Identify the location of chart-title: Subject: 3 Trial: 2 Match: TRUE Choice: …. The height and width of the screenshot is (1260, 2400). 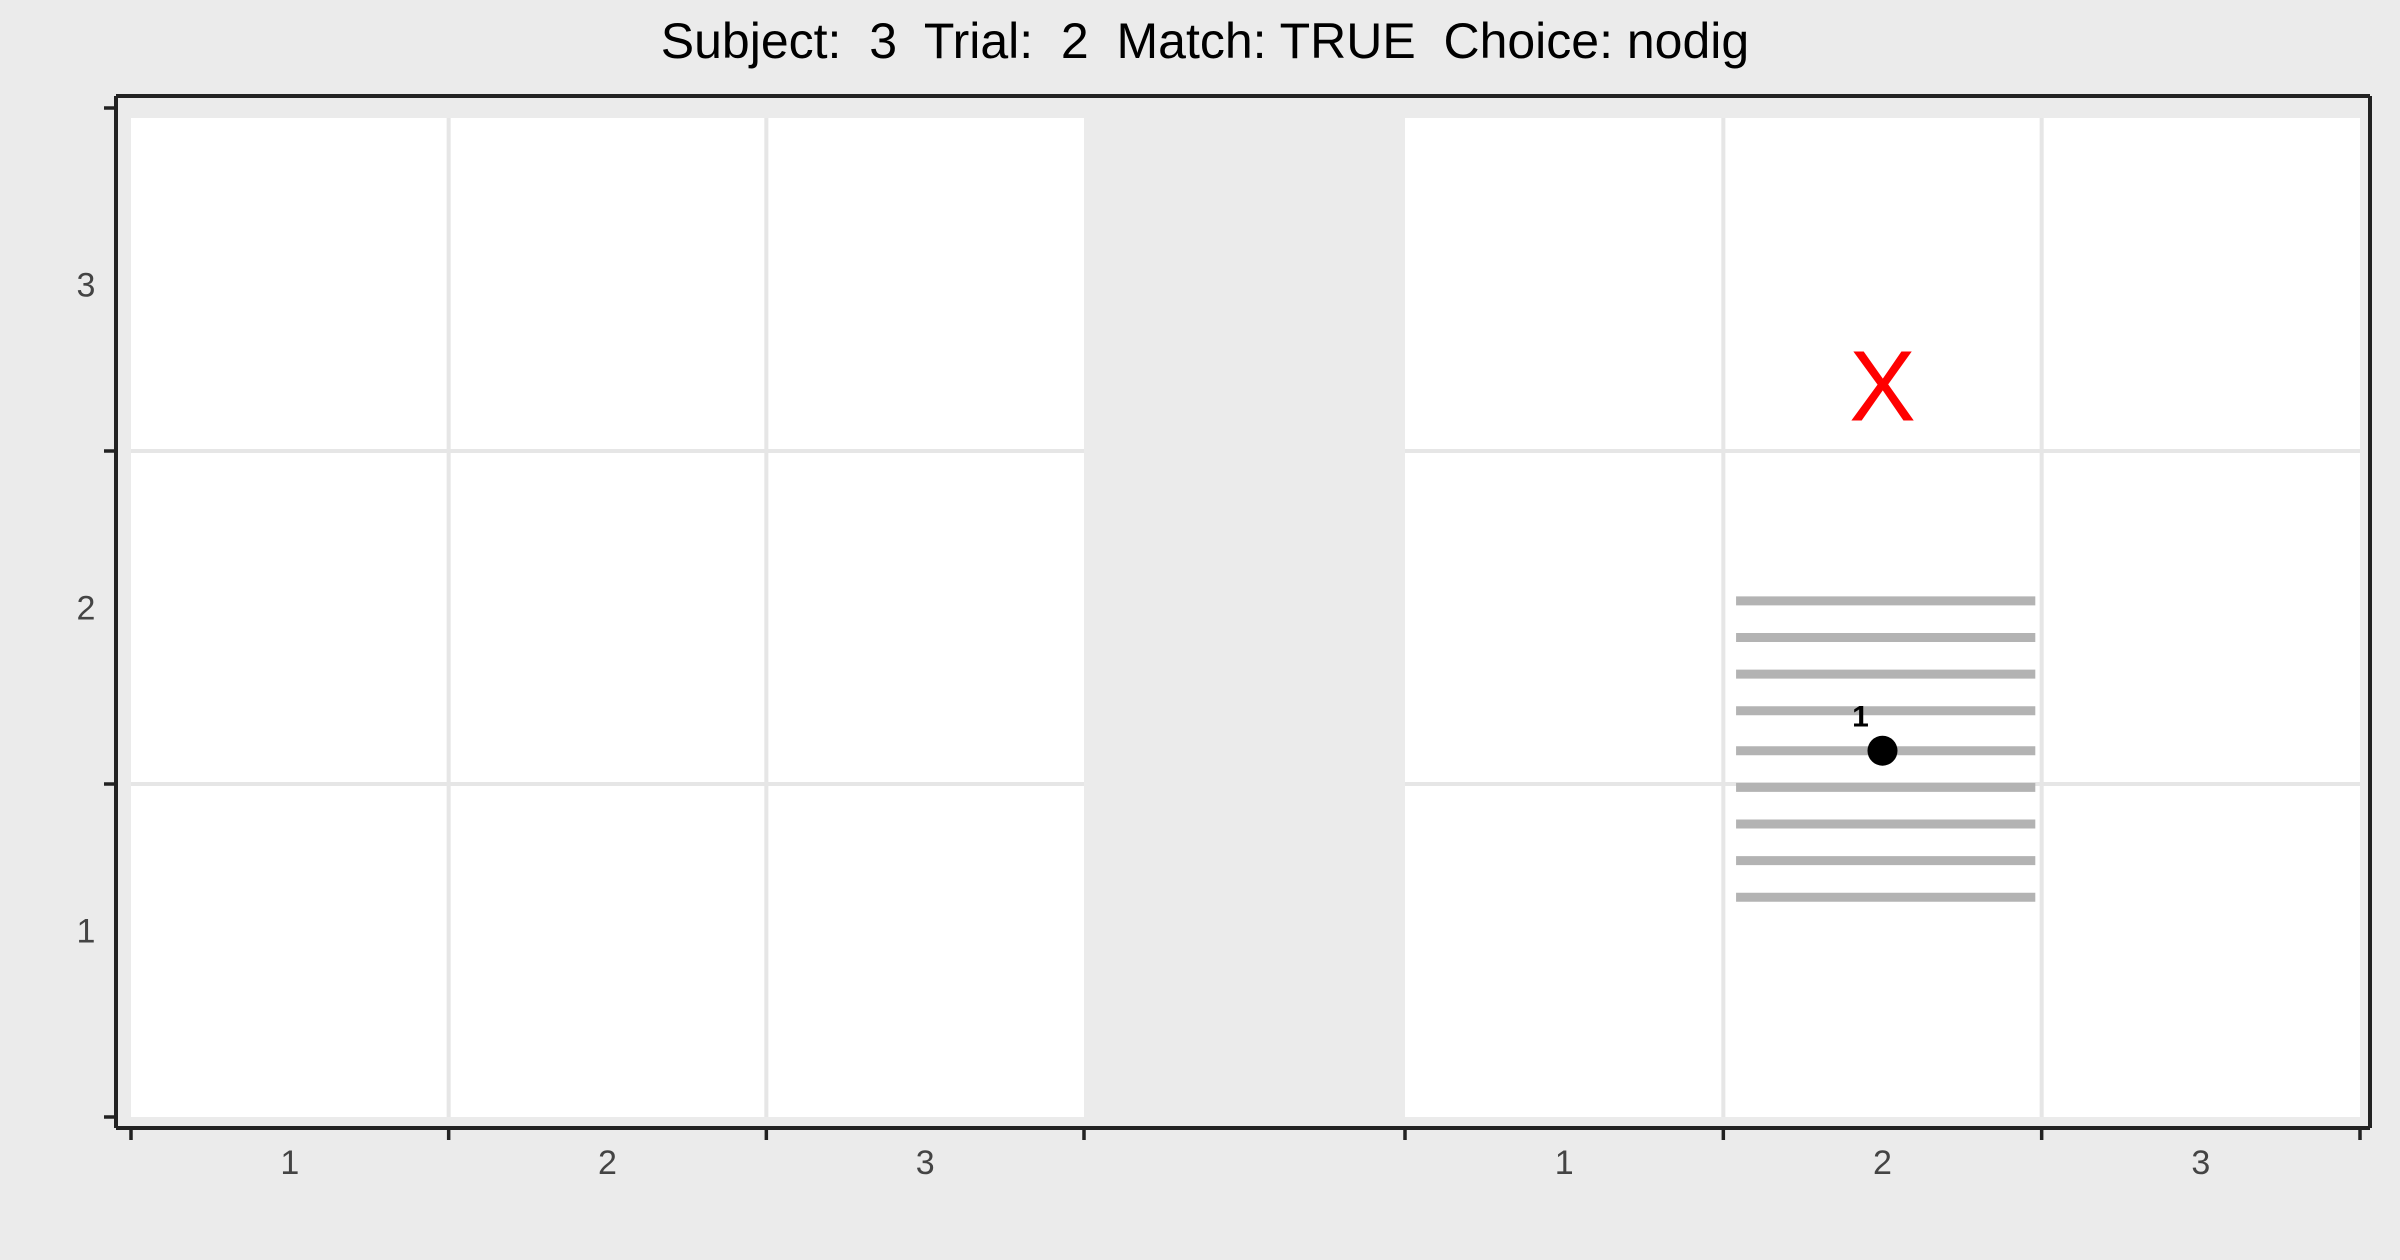
(1205, 41).